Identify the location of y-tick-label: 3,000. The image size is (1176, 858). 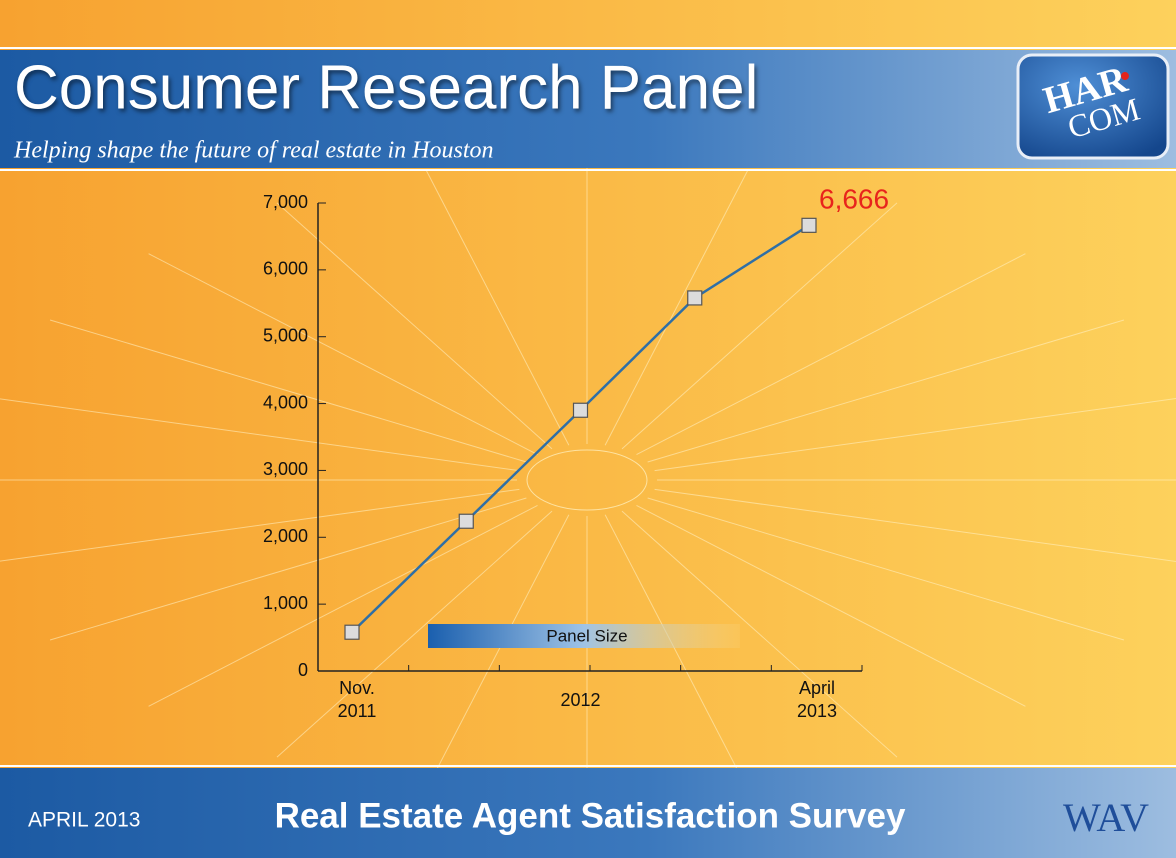
(285, 469).